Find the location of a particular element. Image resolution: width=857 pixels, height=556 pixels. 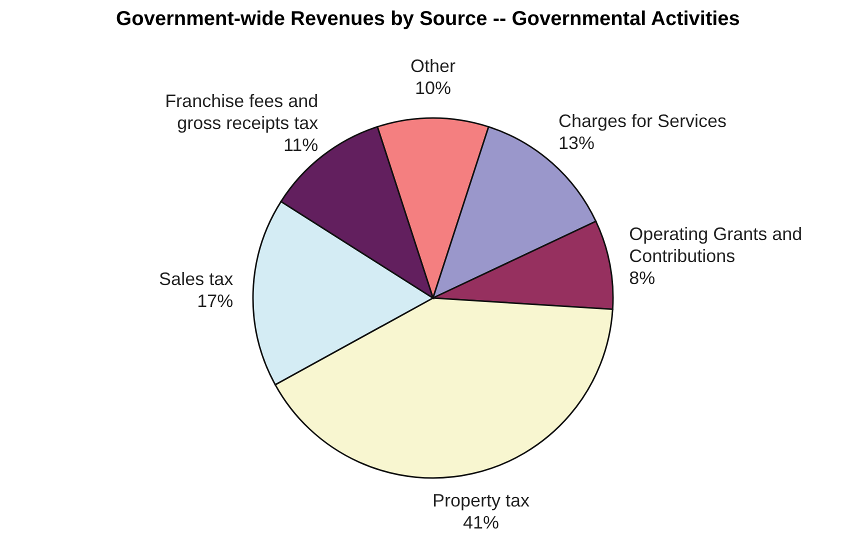

data-label: 17% is located at coordinates (215, 300).